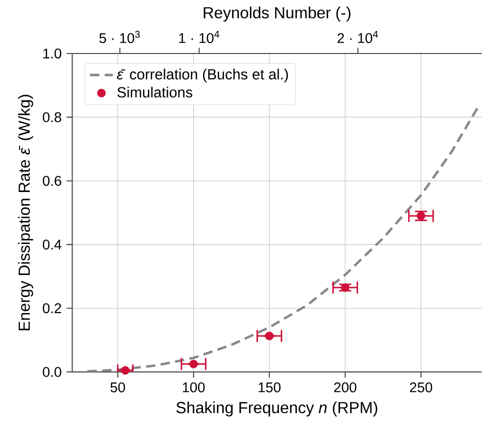  Describe the element at coordinates (117, 387) in the screenshot. I see `x-tick-label: 50` at that location.